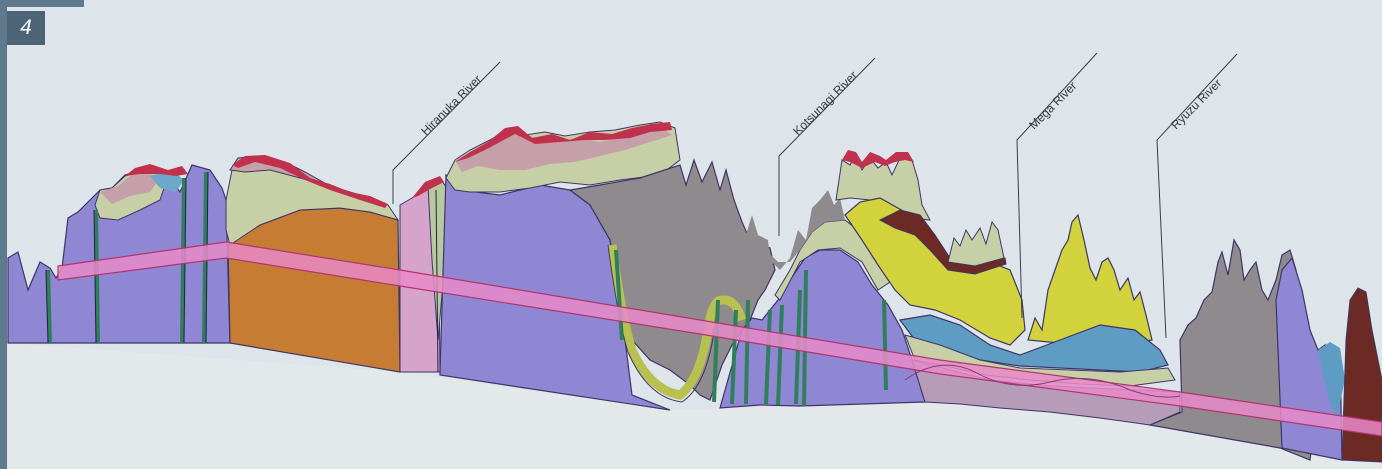 The image size is (1382, 469). Describe the element at coordinates (428, 187) in the screenshot. I see `crimson-cap-hiranuka` at that location.